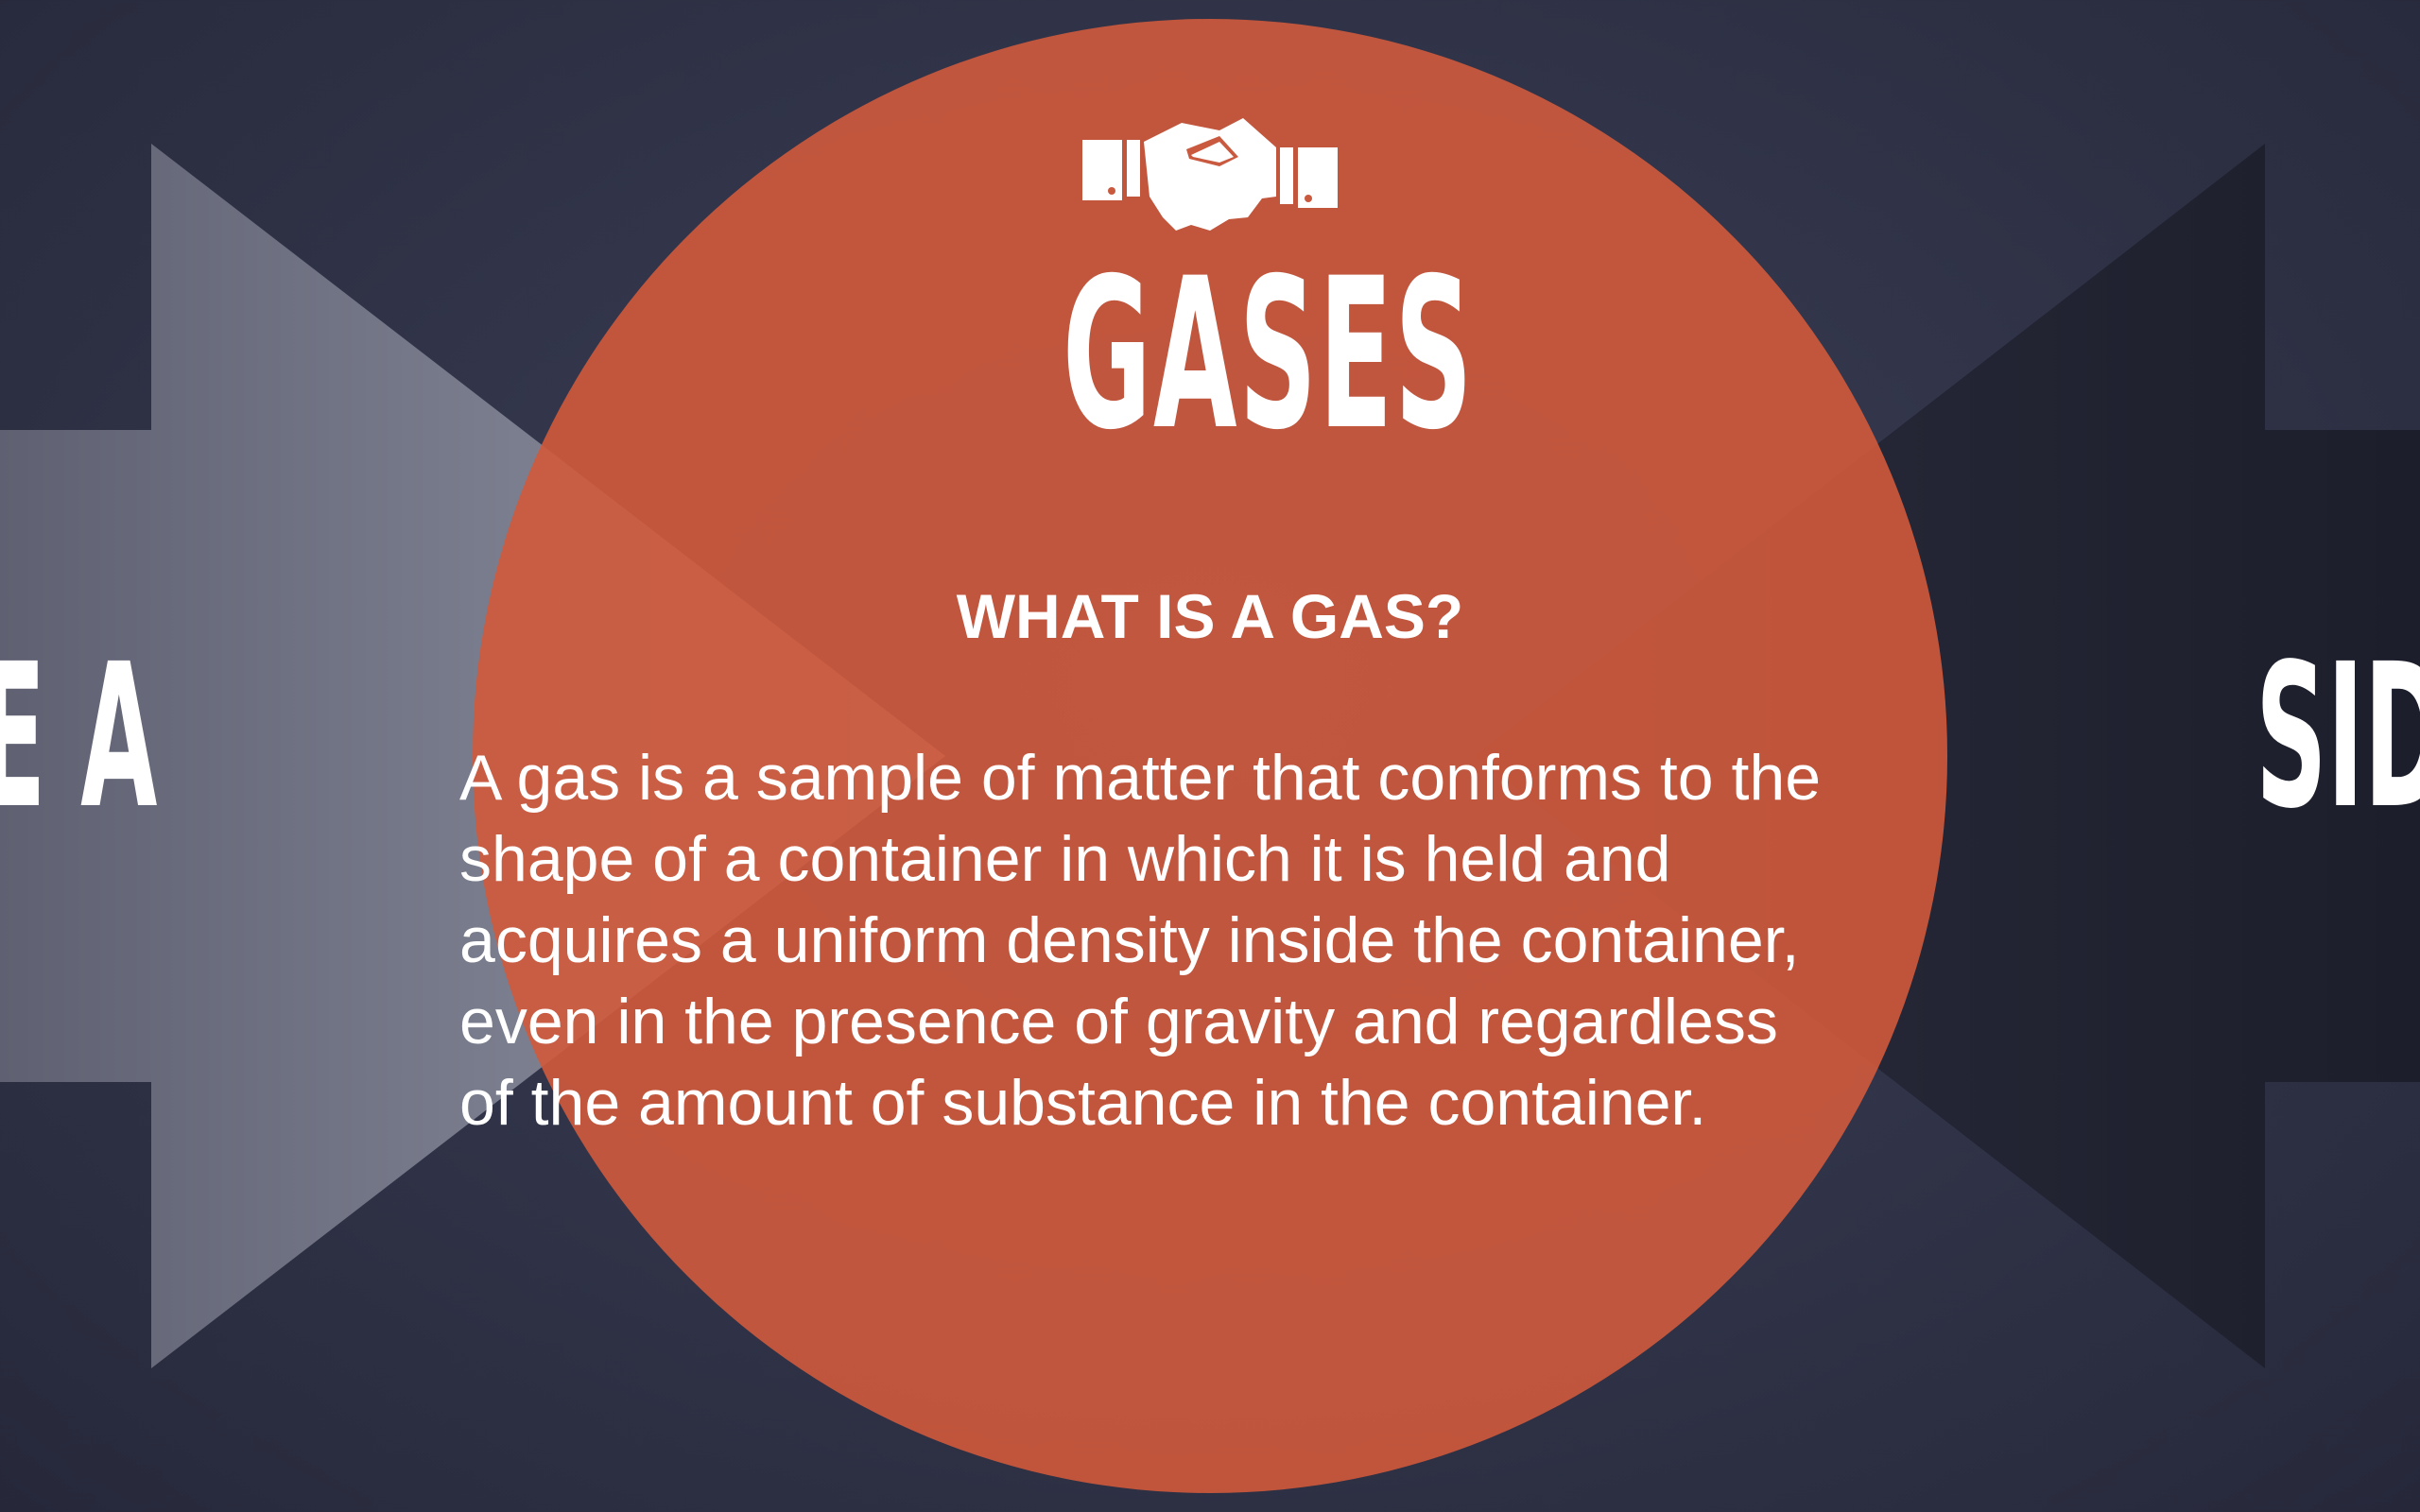 The image size is (2420, 1512). I want to click on left-side-label: DE A, so click(79, 736).